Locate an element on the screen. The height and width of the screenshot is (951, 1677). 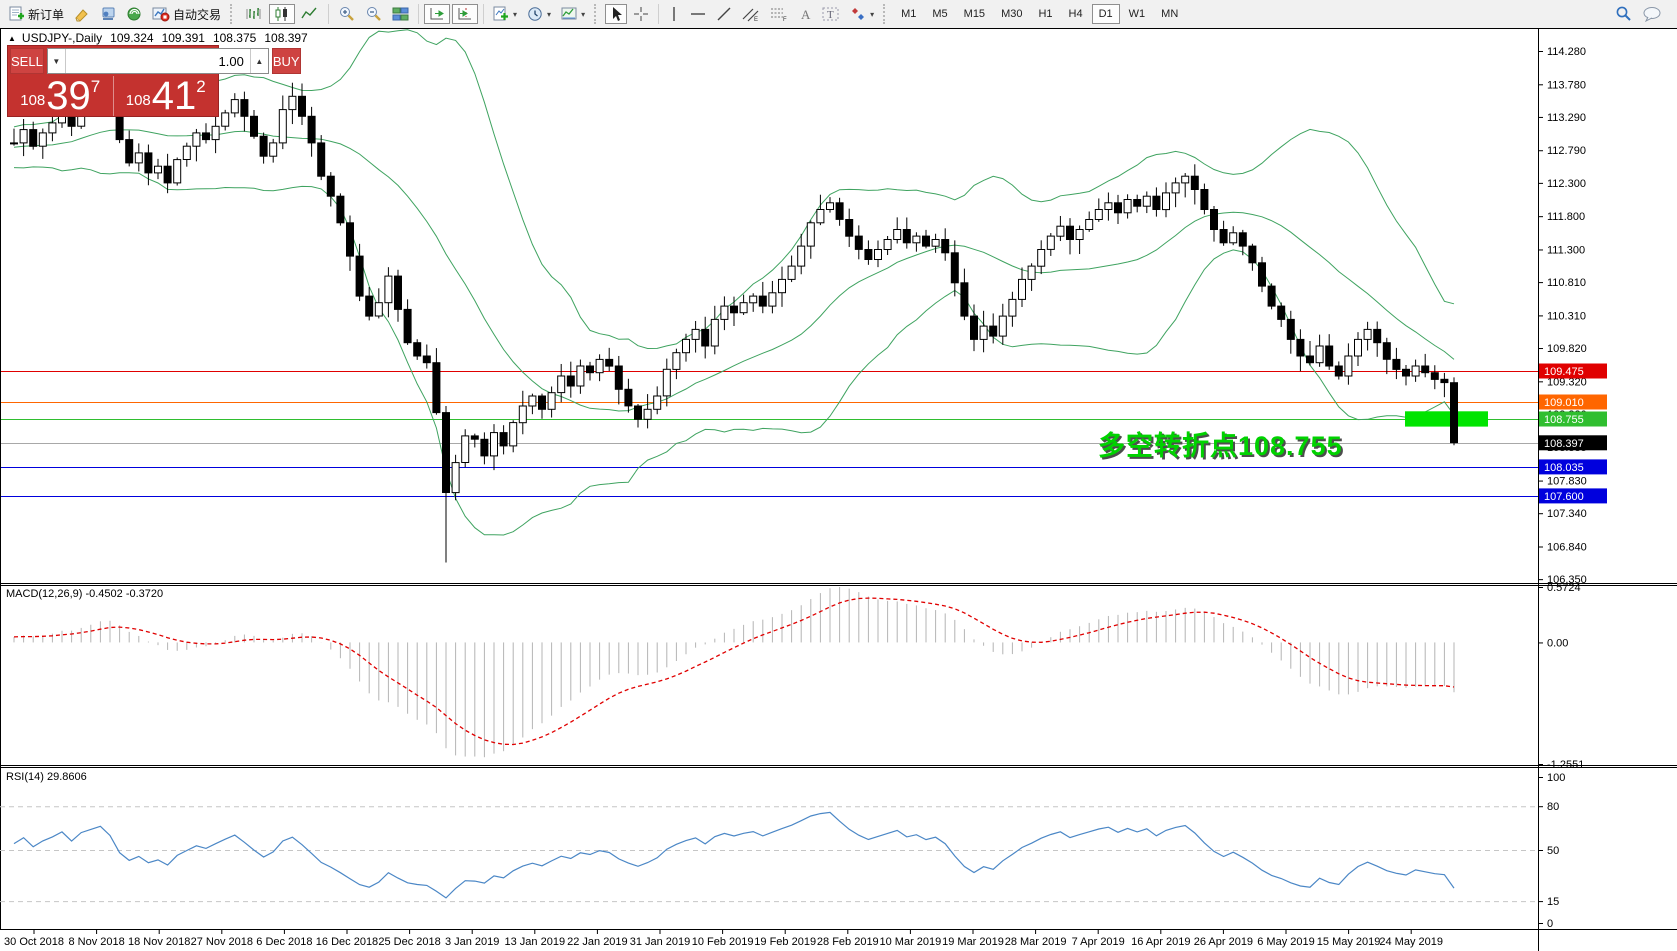
highlight-box is located at coordinates (1446, 419).